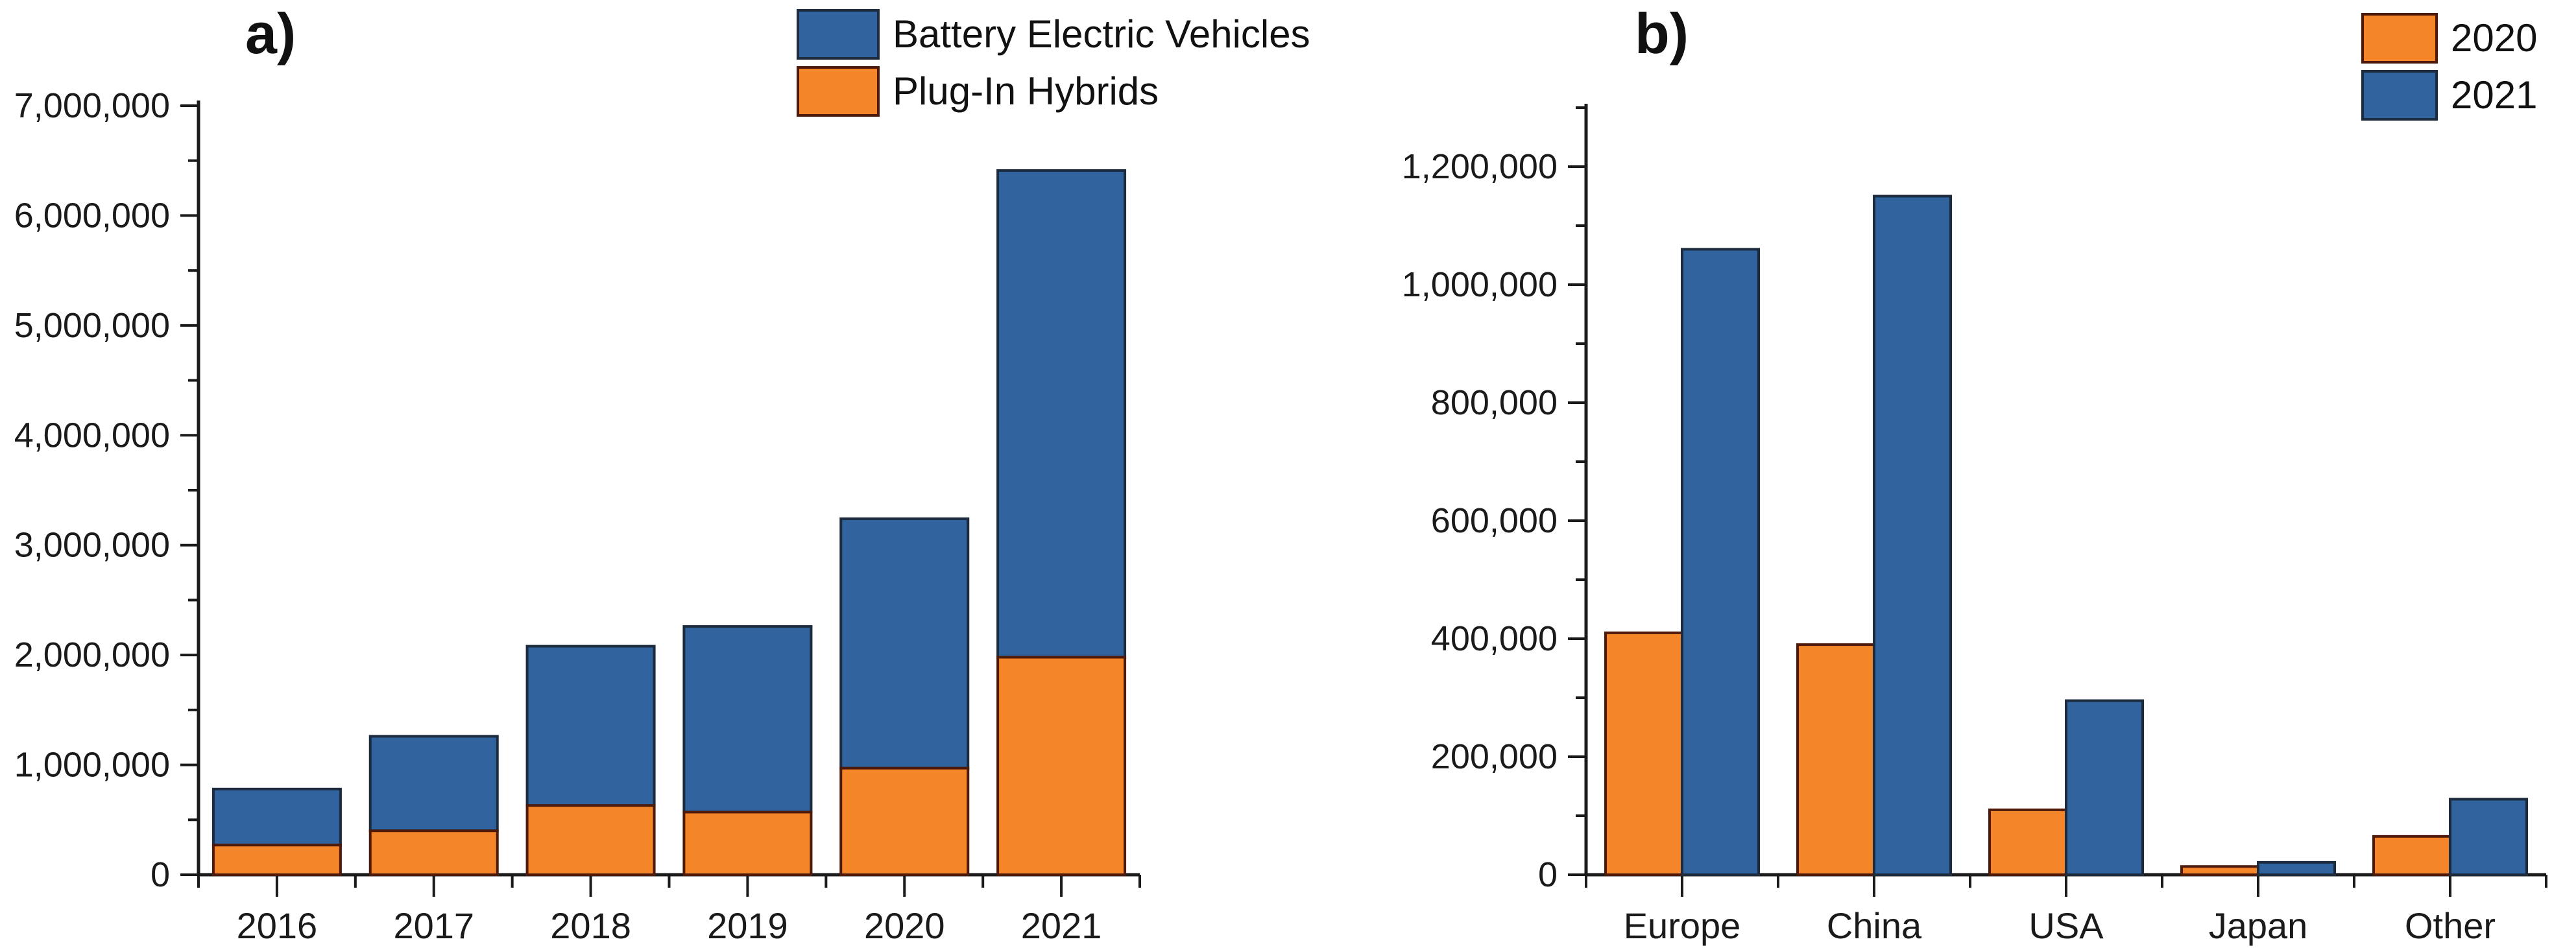 The height and width of the screenshot is (948, 2576). I want to click on bar-b-china-2020, so click(1835, 759).